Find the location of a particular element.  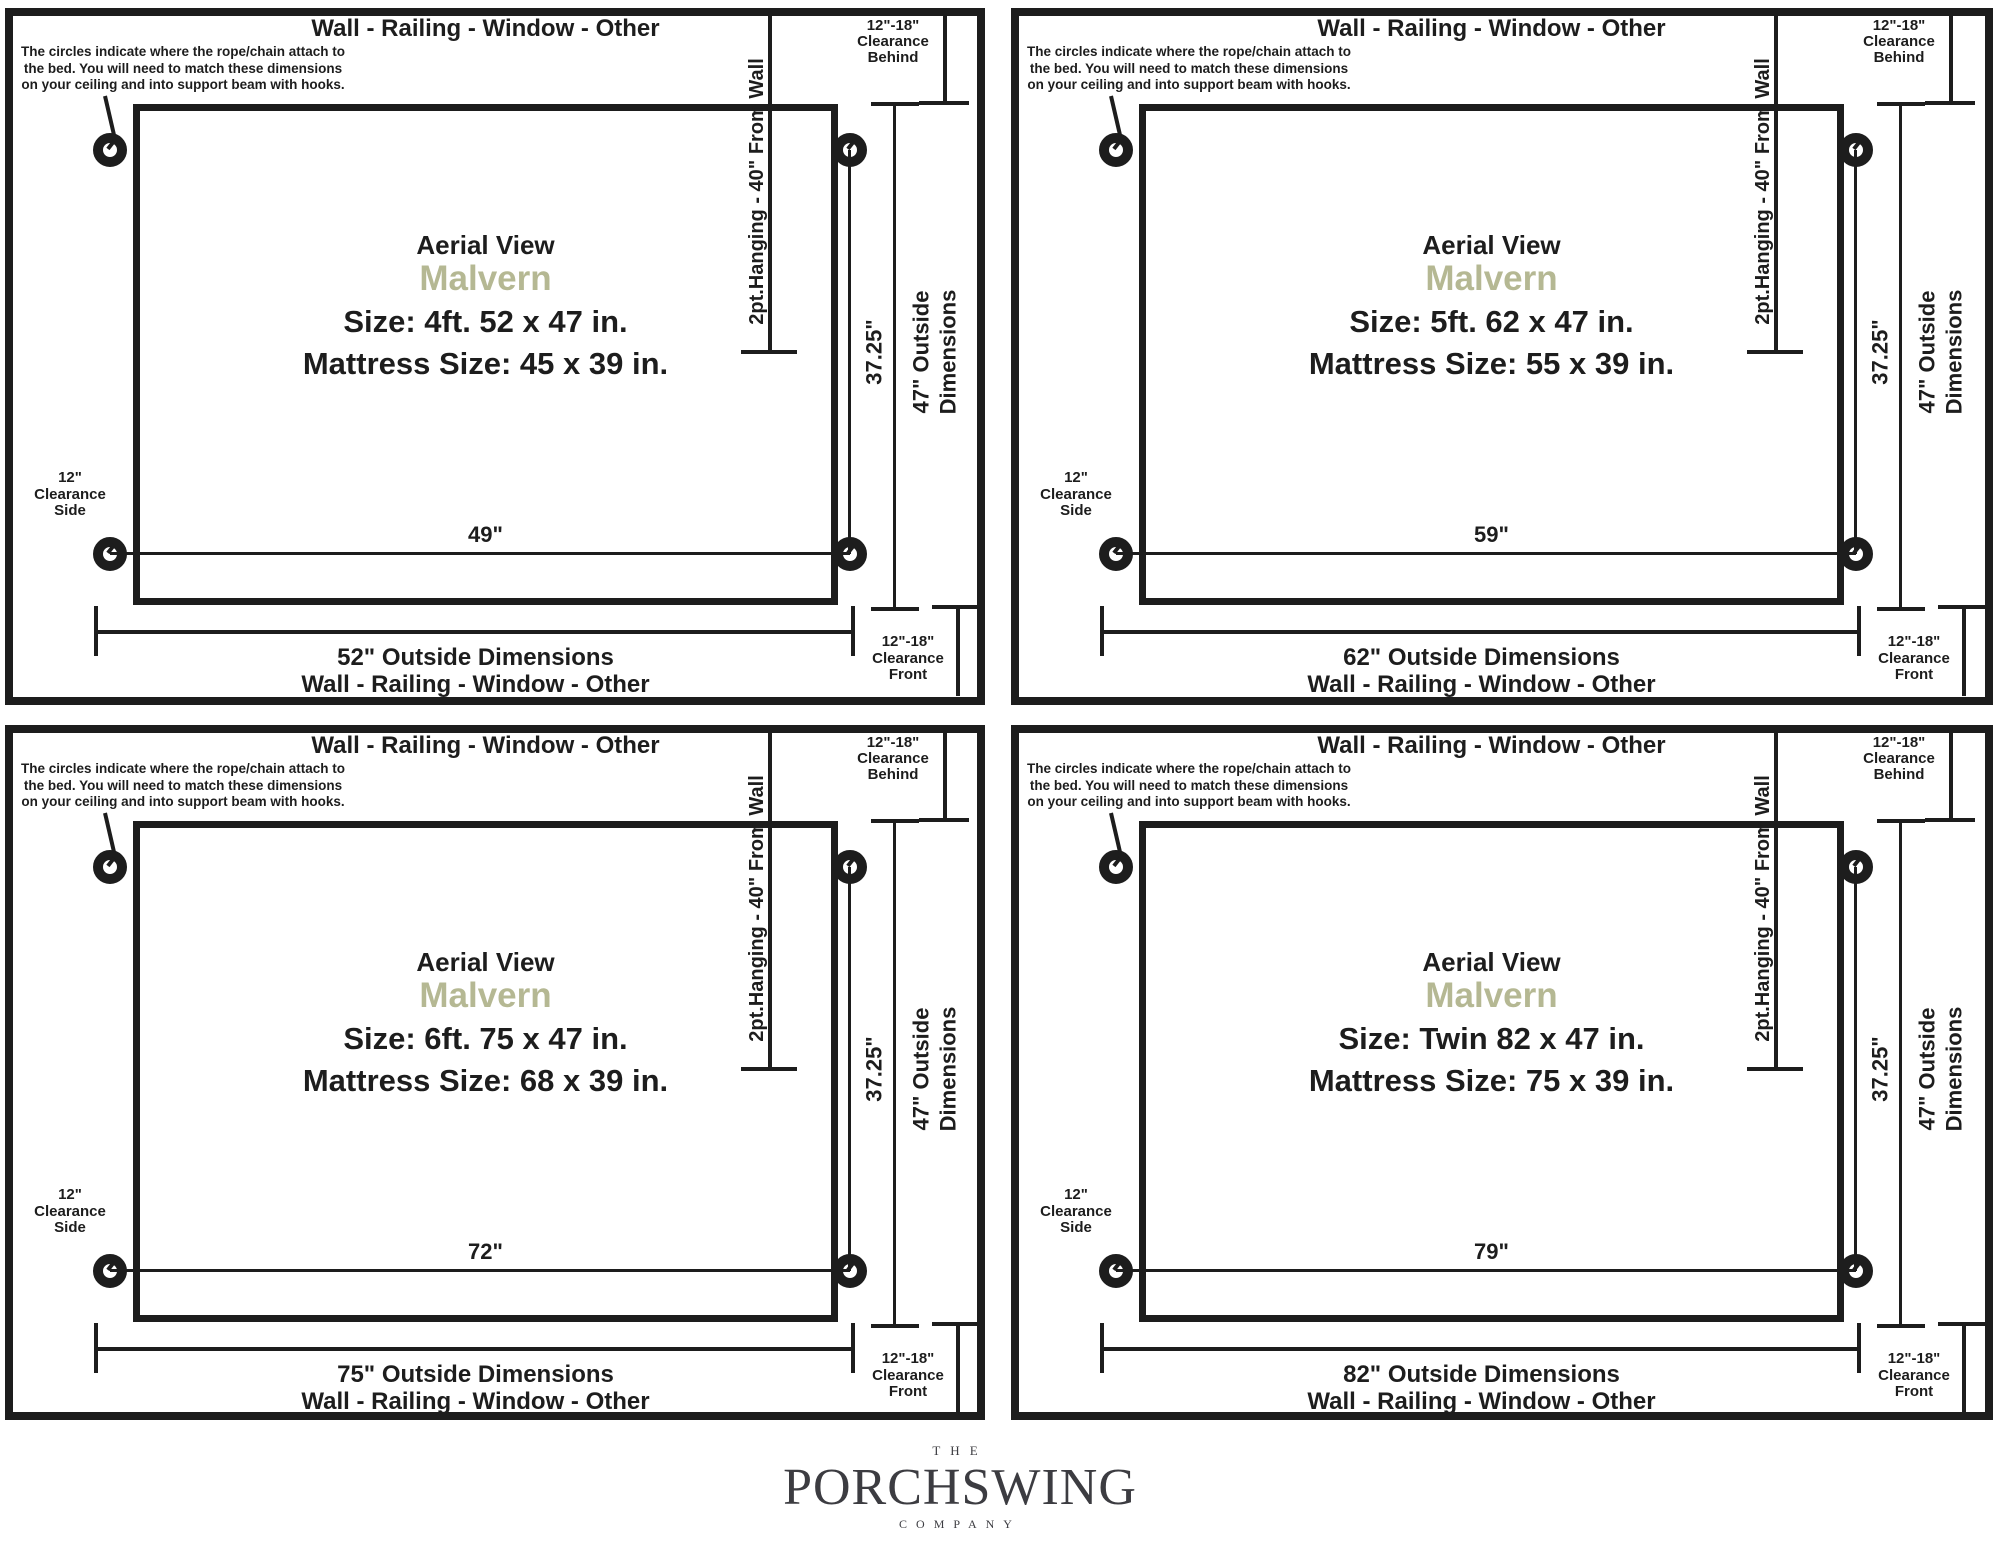

clearance-behind-tick is located at coordinates (944, 820).